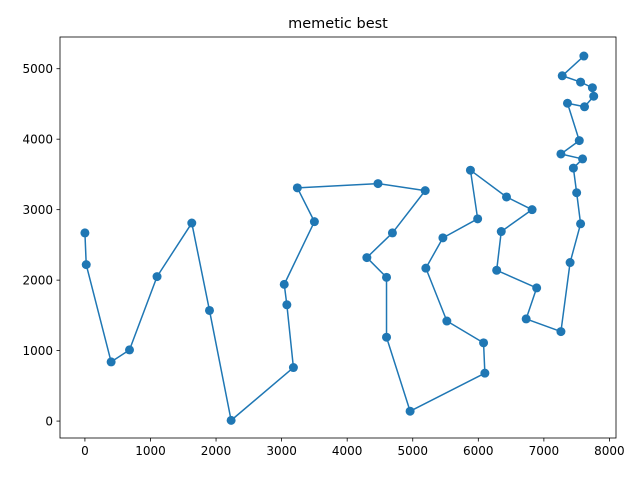 Image resolution: width=640 pixels, height=480 pixels. Describe the element at coordinates (609, 451) in the screenshot. I see `x-tick-label: 8000` at that location.